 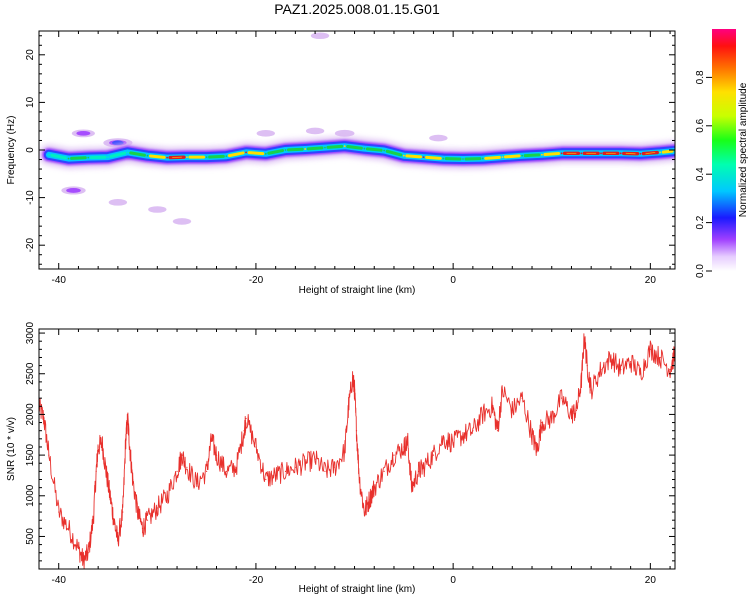 I want to click on snr-xtick-label: -20, so click(x=256, y=580).